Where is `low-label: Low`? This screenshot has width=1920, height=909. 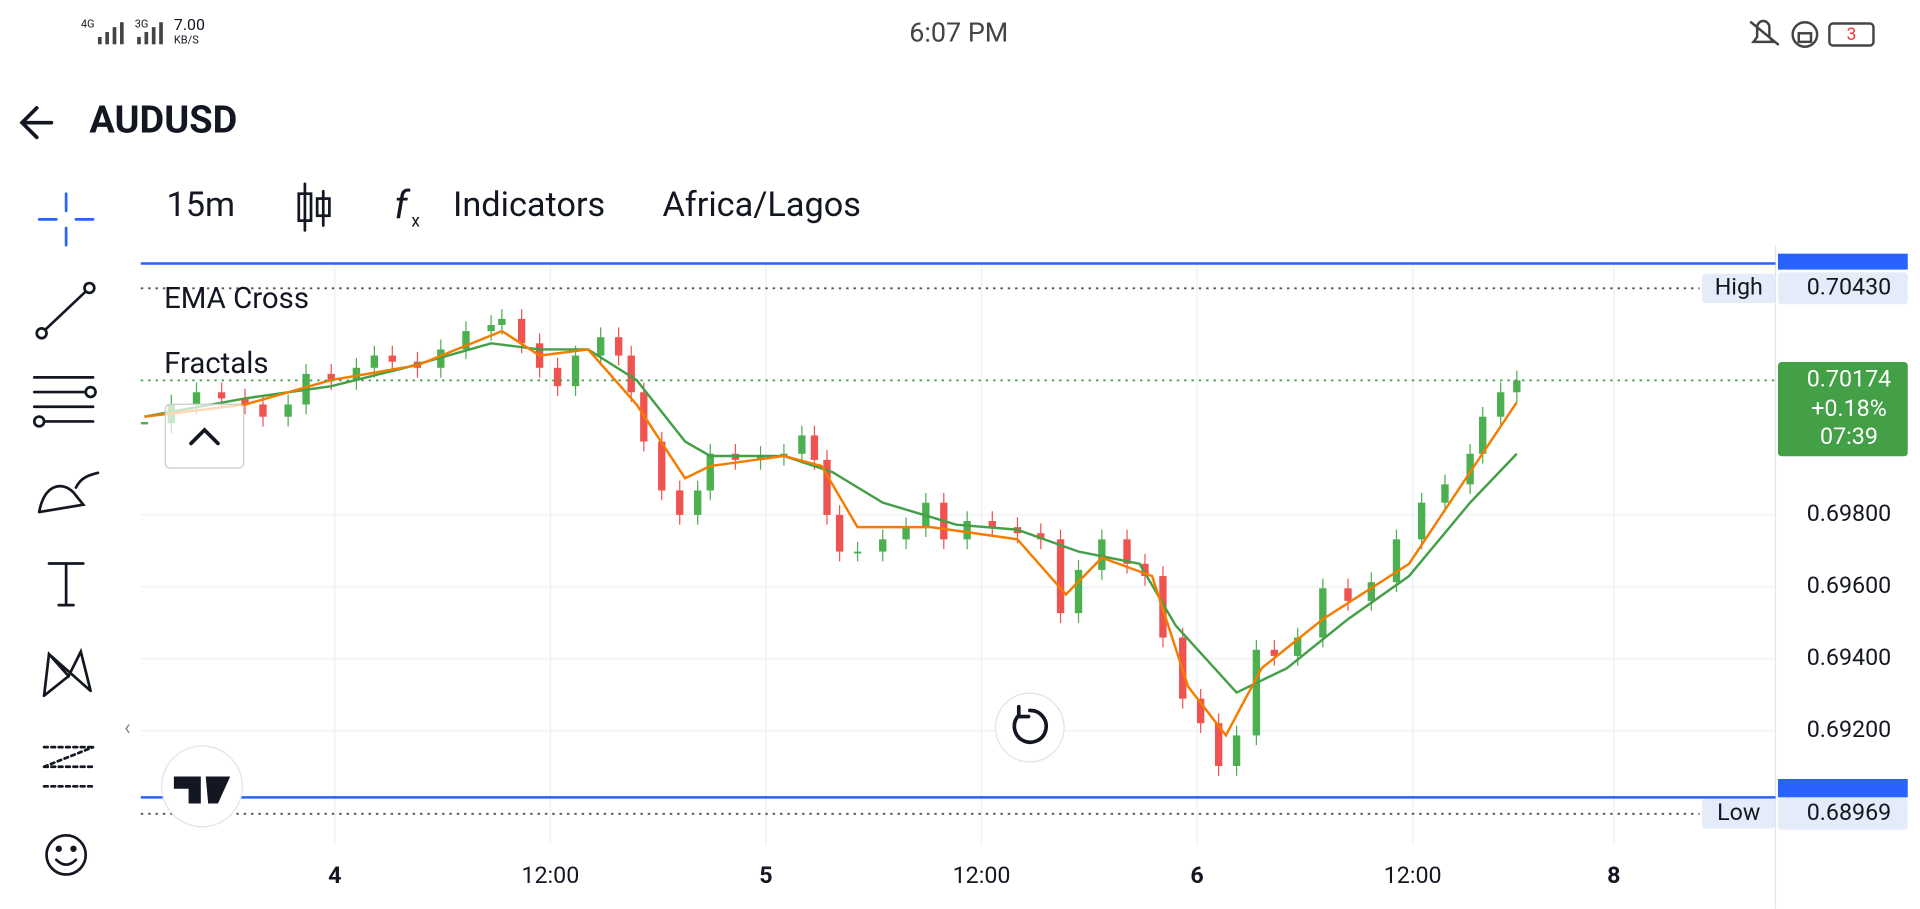 low-label: Low is located at coordinates (1738, 812).